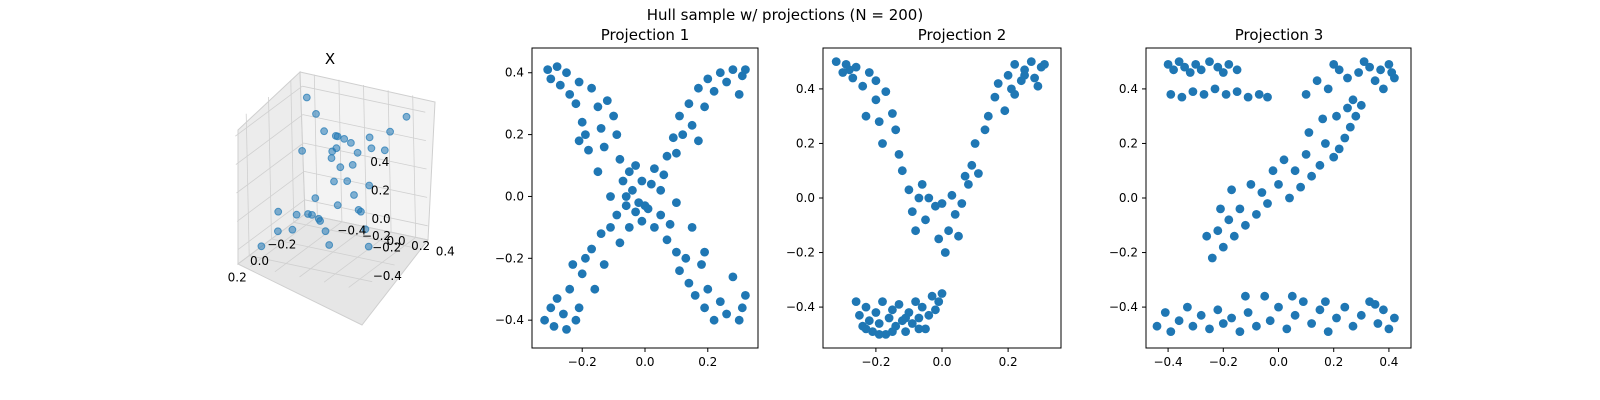  What do you see at coordinates (800, 253) in the screenshot?
I see `projection-2-y-tick-label: −0.2` at bounding box center [800, 253].